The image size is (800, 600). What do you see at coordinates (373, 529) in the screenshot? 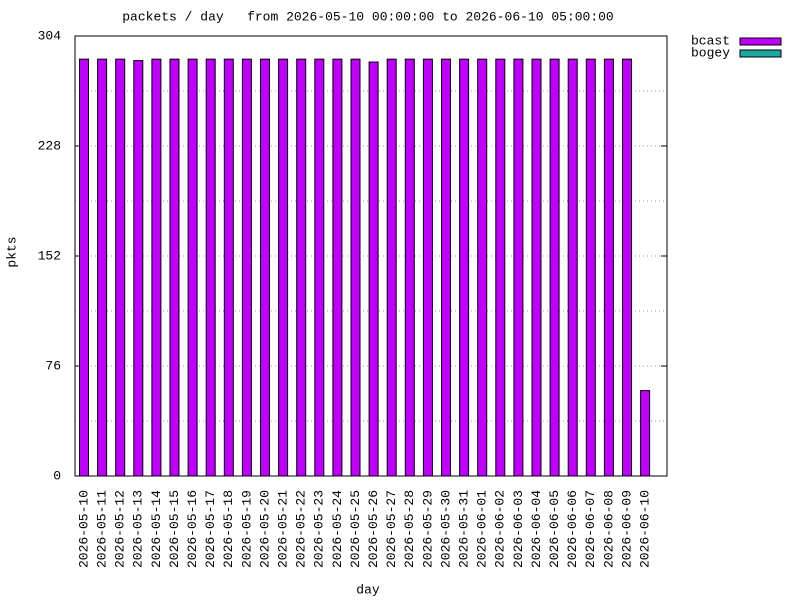
I see `x-tick-label: 2026-05-26` at bounding box center [373, 529].